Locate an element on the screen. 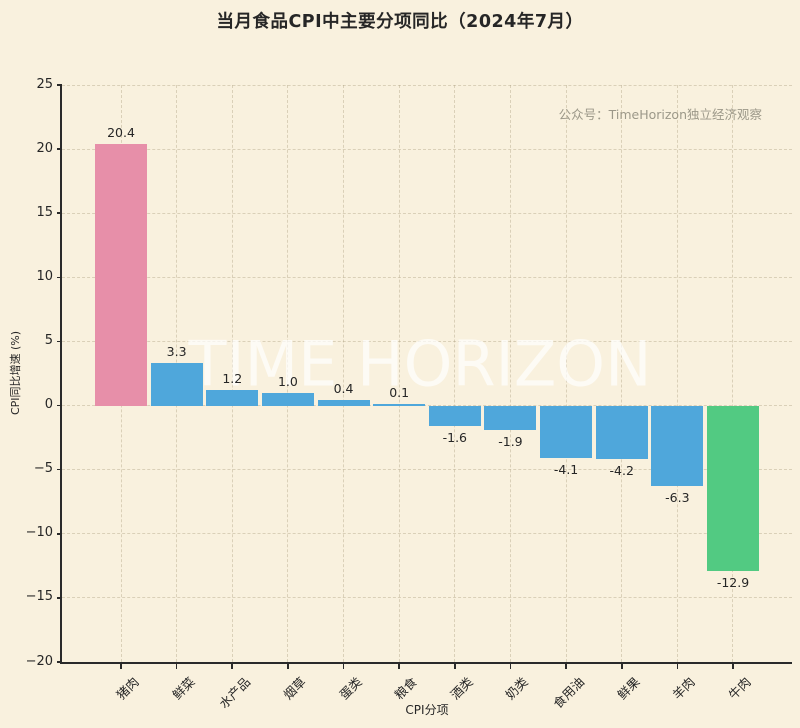  x-tick-label: 鲜菜 is located at coordinates (183, 688).